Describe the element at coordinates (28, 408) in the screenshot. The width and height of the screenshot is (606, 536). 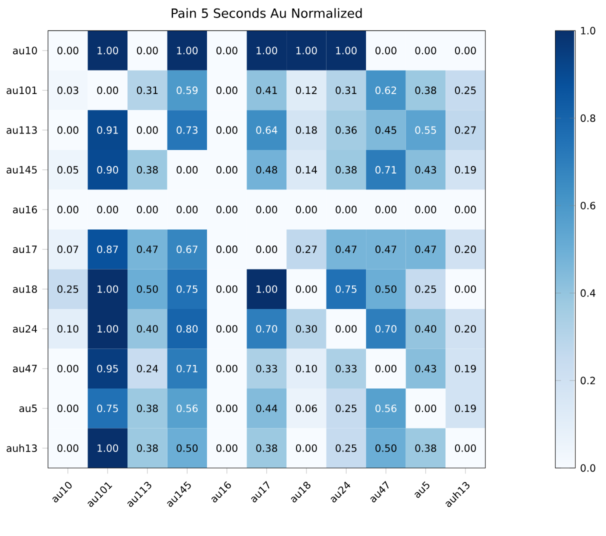
I see `y-tick-label: au5` at that location.